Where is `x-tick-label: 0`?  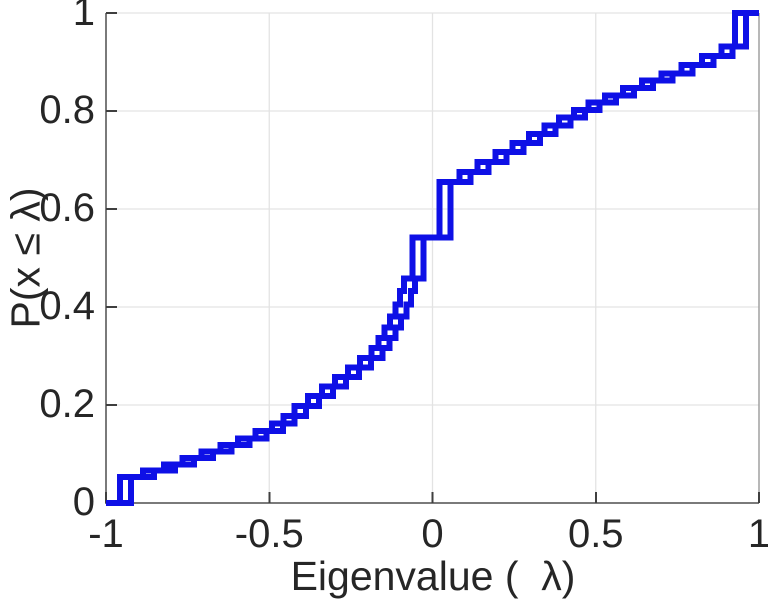
x-tick-label: 0 is located at coordinates (432, 534).